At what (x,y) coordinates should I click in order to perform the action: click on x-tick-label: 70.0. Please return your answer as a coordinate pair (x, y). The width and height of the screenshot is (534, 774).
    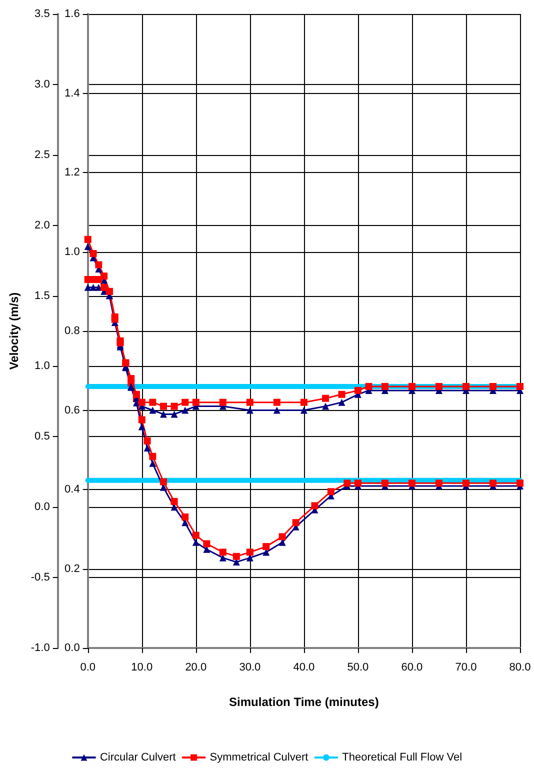
    Looking at the image, I should click on (466, 668).